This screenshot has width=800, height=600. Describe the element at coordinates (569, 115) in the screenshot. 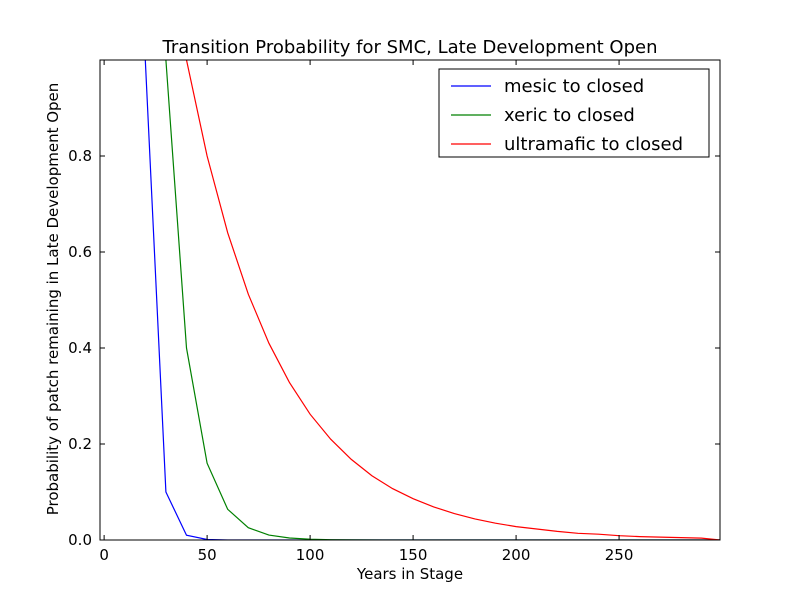

I see `legend-label-1: xeric to closed` at that location.